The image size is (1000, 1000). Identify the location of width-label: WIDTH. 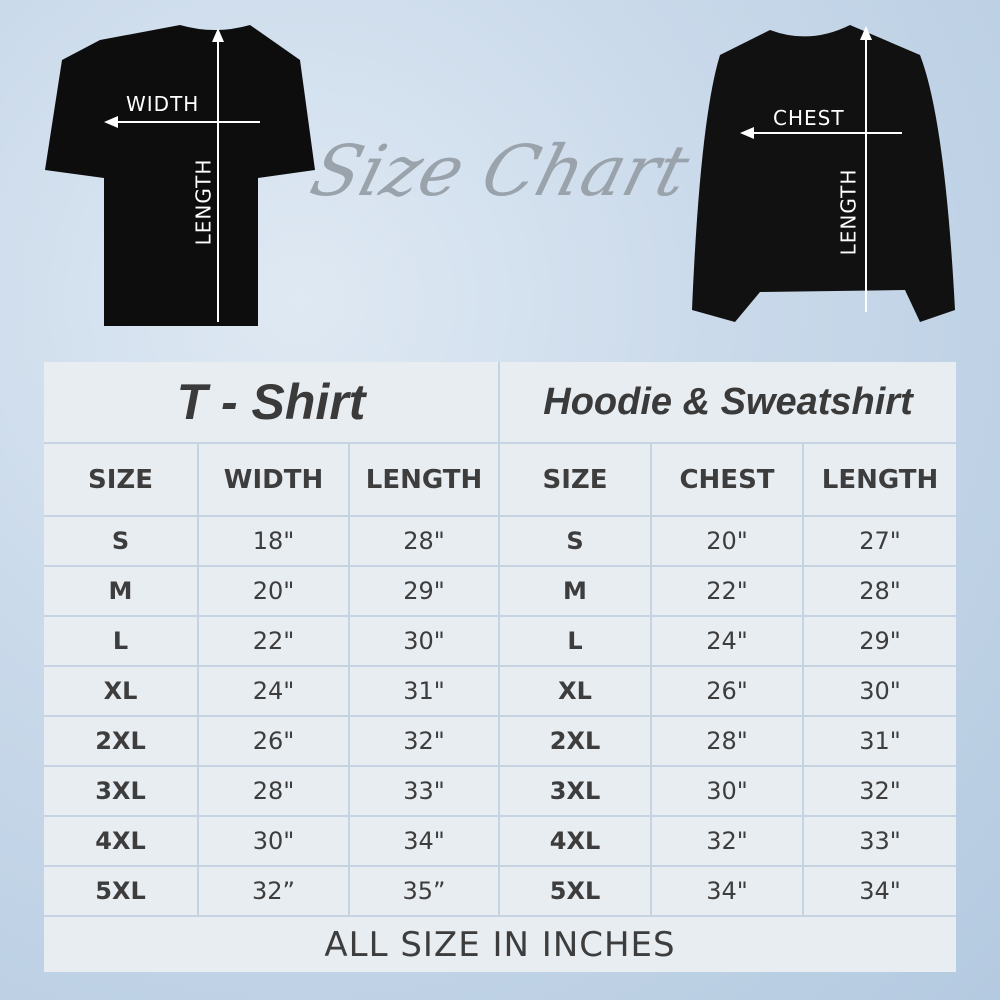
(163, 104).